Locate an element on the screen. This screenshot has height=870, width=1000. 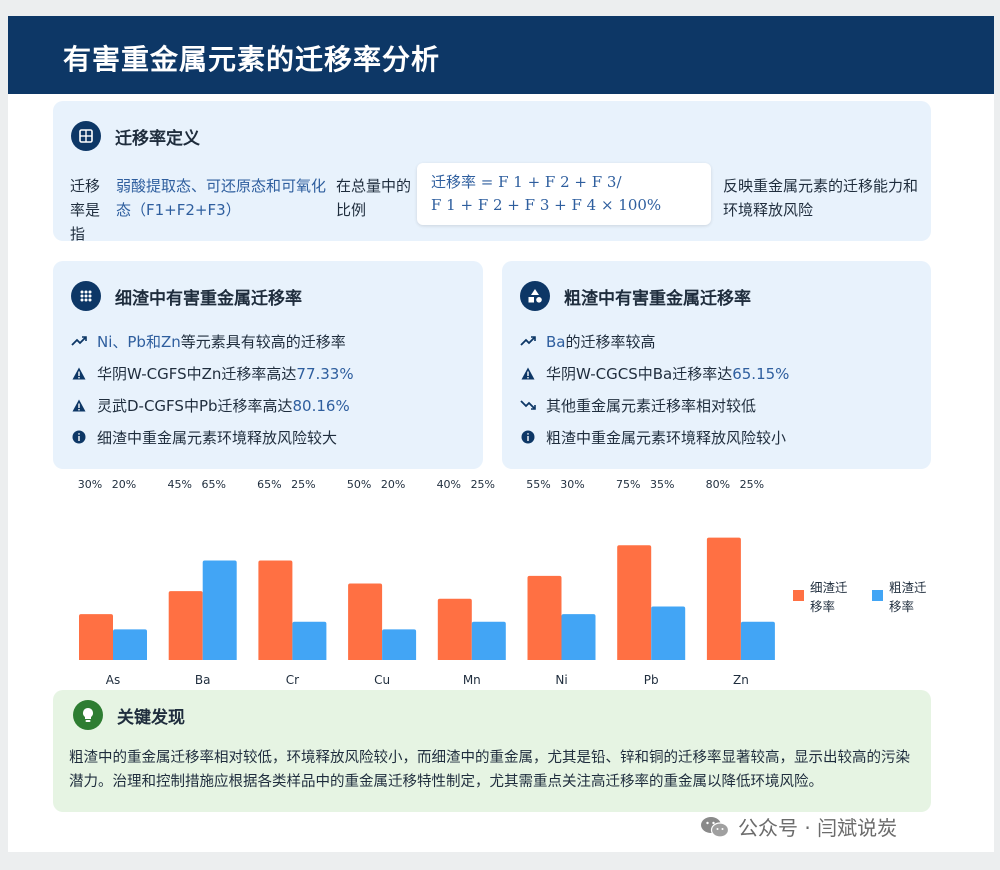
value-label-Cu-series-0: 50% is located at coordinates (359, 484).